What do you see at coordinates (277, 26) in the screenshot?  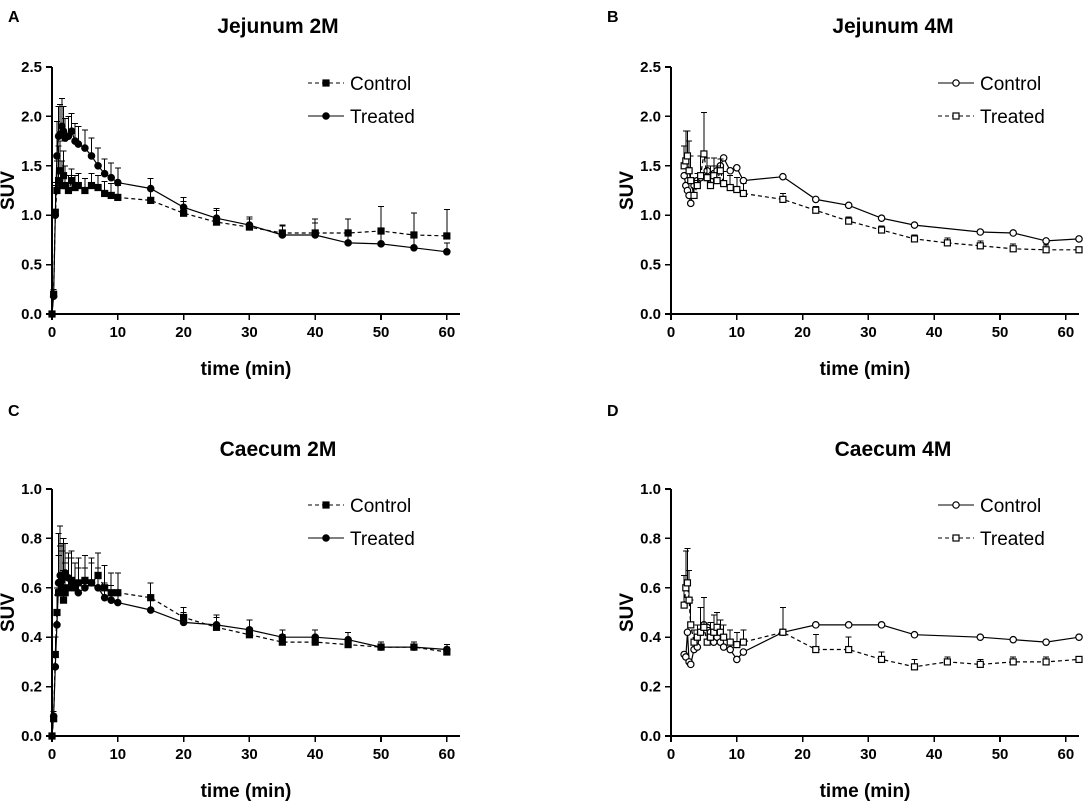 I see `chart-title: Jejunum 2M` at bounding box center [277, 26].